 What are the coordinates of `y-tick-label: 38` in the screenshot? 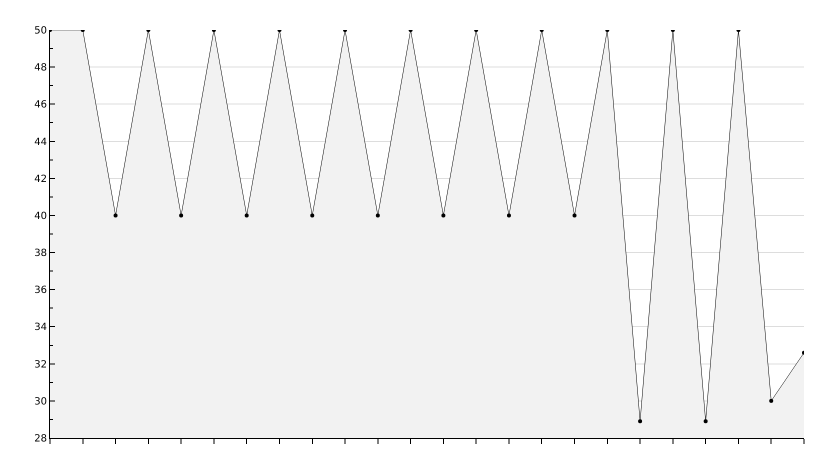 It's located at (40, 254).